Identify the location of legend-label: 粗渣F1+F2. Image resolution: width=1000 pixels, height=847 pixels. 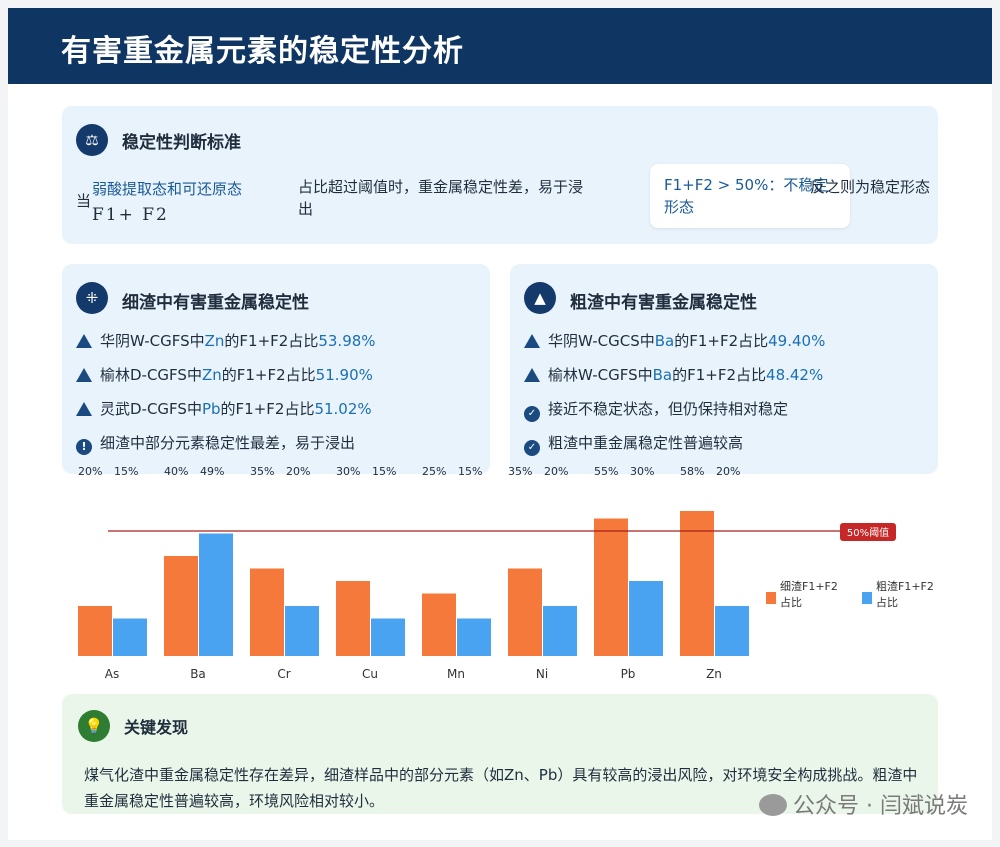
(905, 586).